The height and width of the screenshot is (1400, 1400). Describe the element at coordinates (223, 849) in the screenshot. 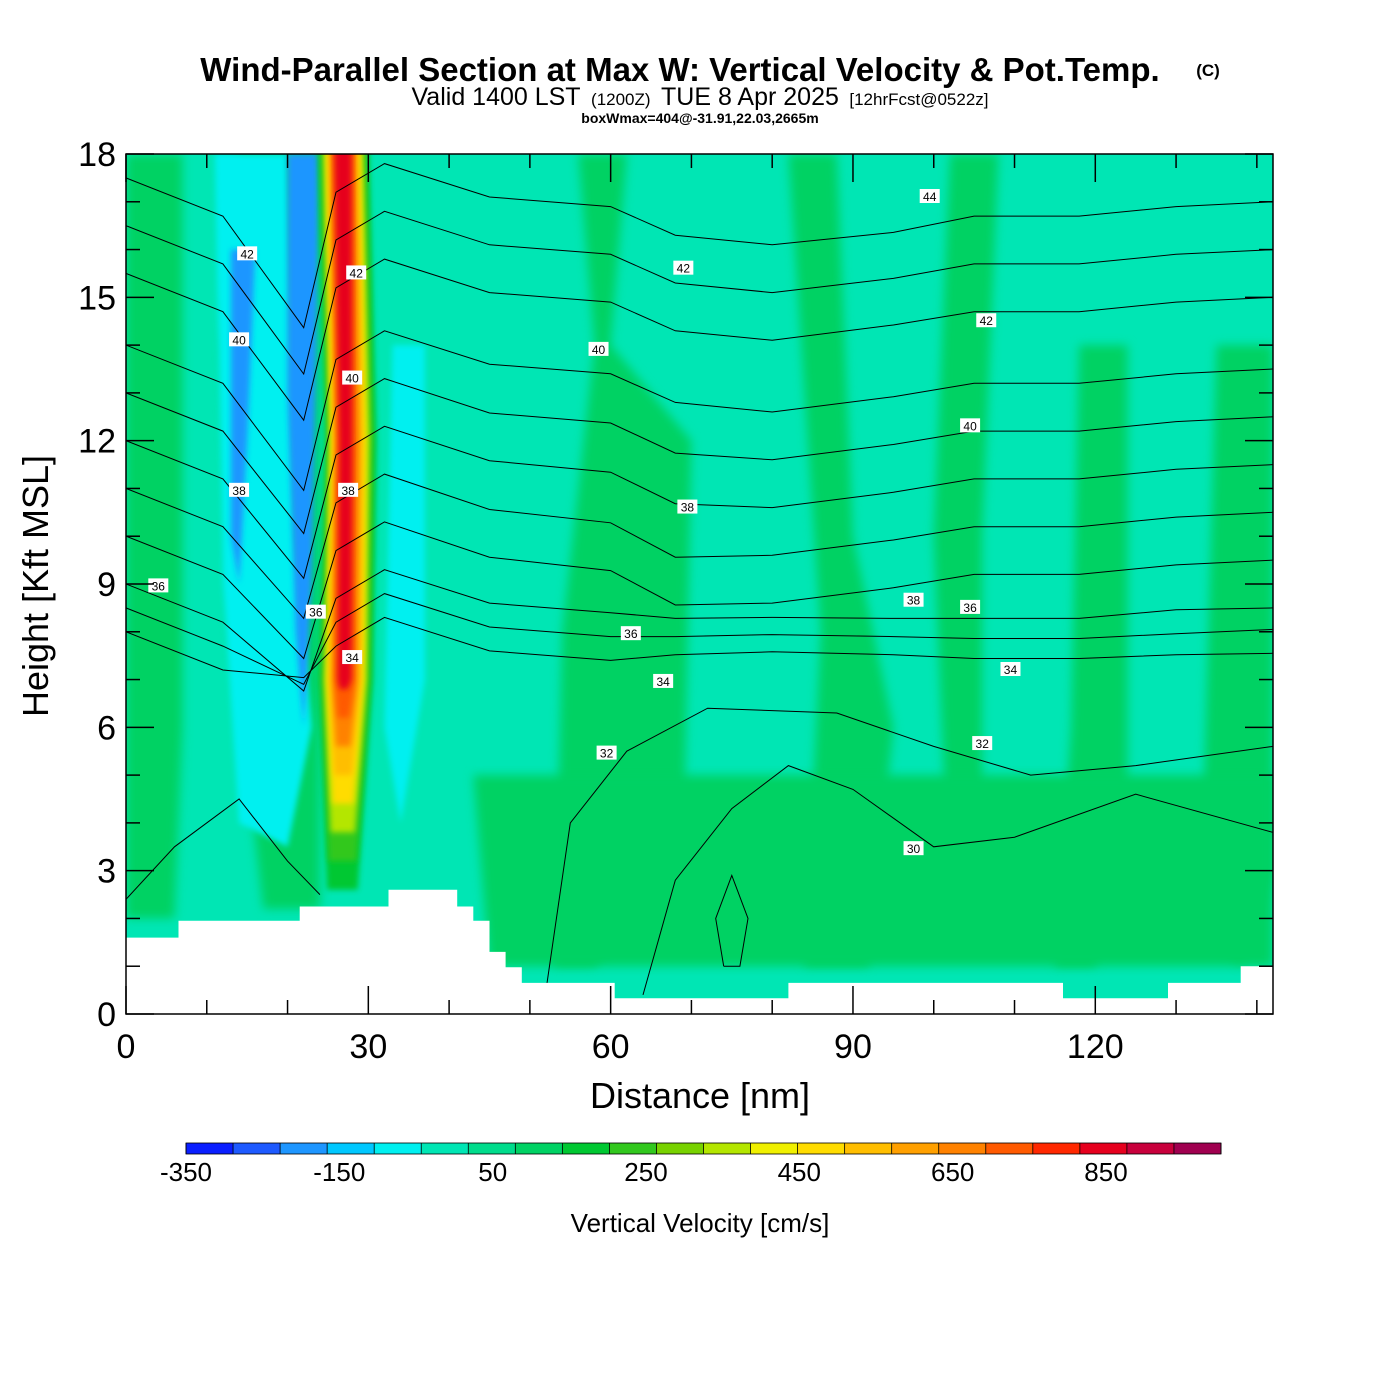

I see `theta-isentrope-low-a` at that location.